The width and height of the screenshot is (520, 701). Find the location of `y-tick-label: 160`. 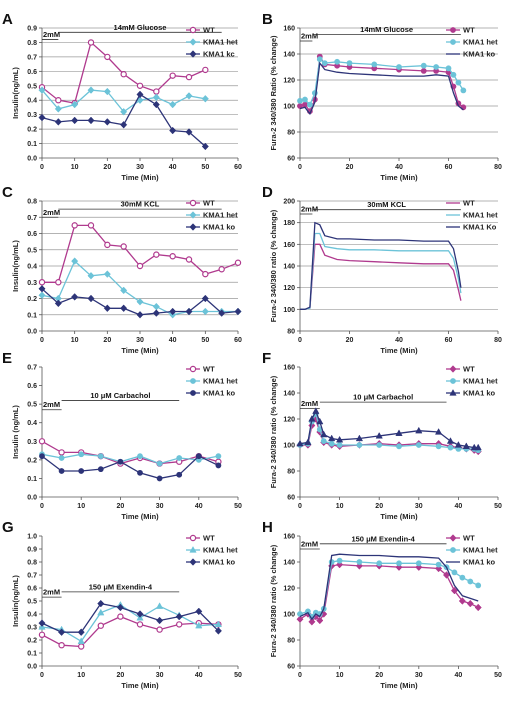

y-tick-label: 160 is located at coordinates (289, 245).